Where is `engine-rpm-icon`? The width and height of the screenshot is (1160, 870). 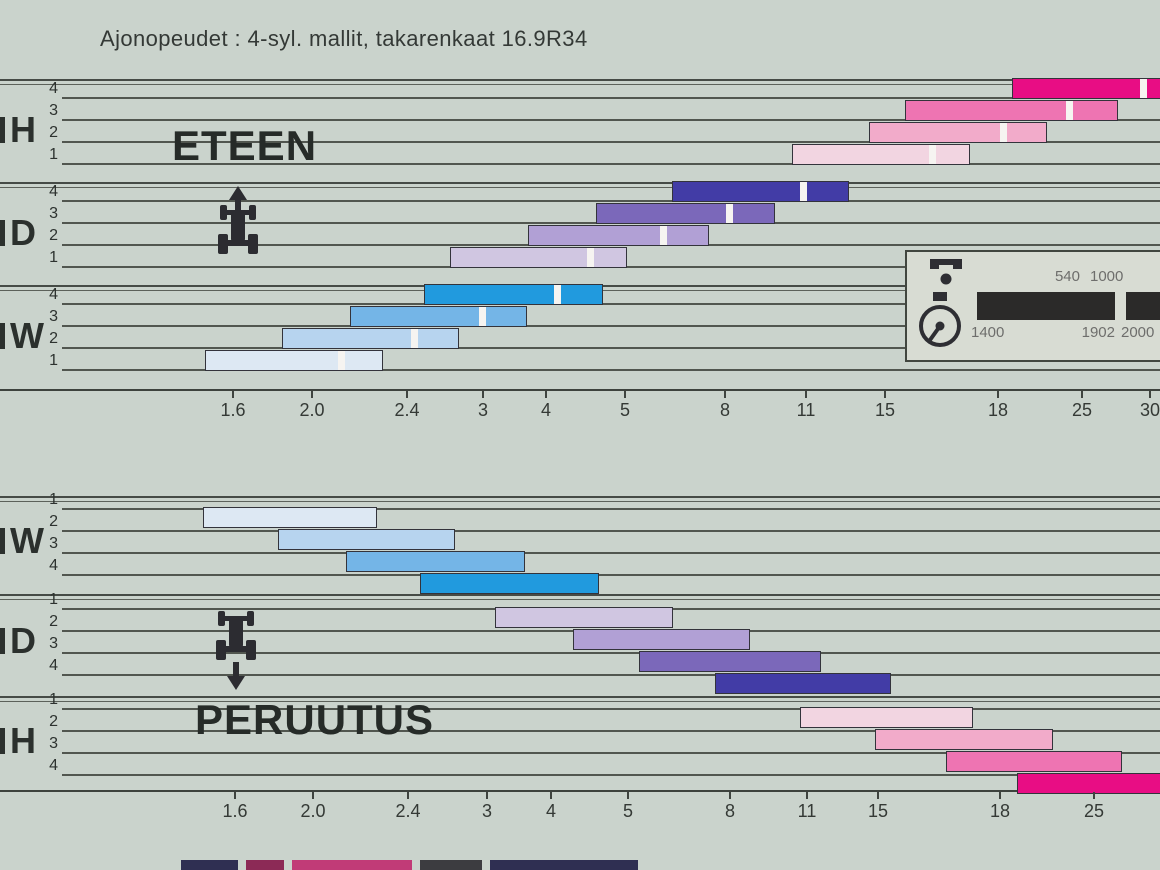 engine-rpm-icon is located at coordinates (940, 319).